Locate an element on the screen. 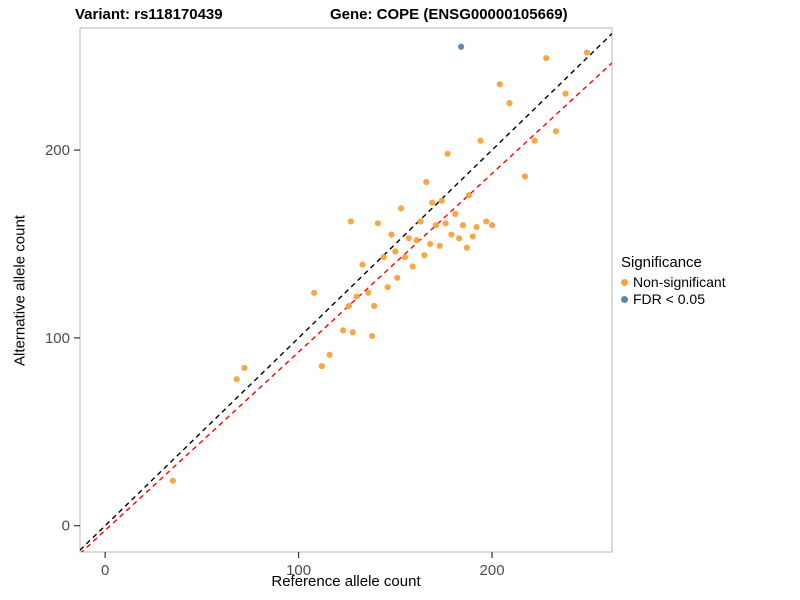 This screenshot has width=800, height=600. legend-item-non-significant: Non-significant is located at coordinates (673, 282).